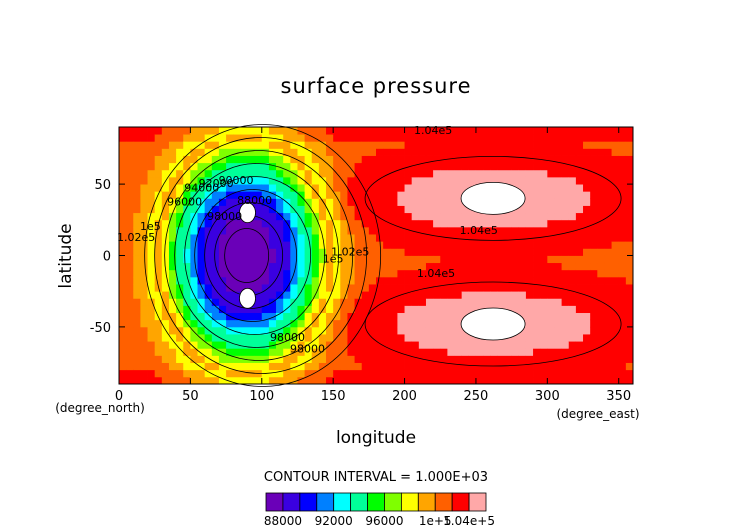  What do you see at coordinates (283, 521) in the screenshot?
I see `colorbar-label: 88000` at bounding box center [283, 521].